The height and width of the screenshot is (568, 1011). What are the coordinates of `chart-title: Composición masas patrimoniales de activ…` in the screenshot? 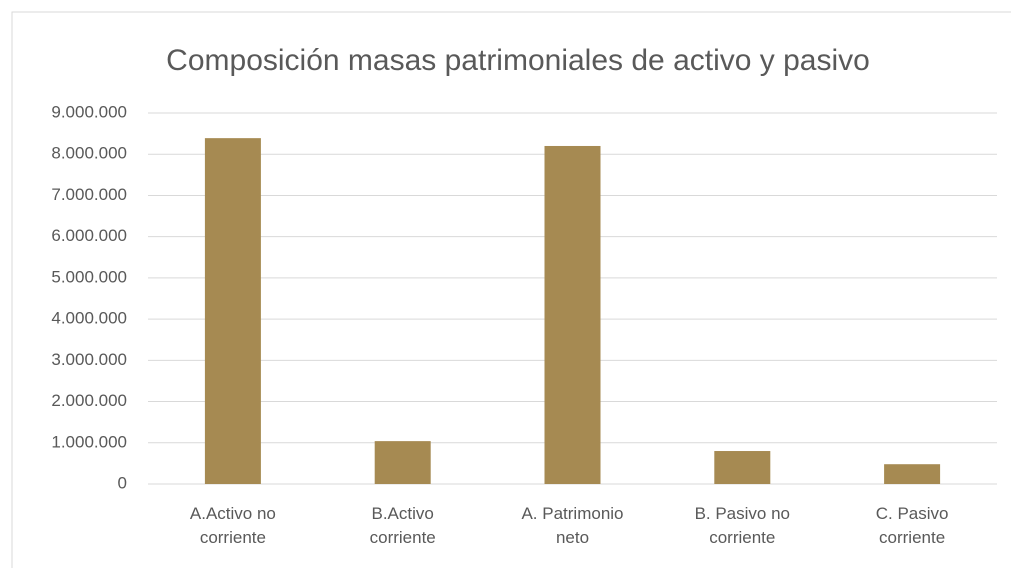 It's located at (518, 60).